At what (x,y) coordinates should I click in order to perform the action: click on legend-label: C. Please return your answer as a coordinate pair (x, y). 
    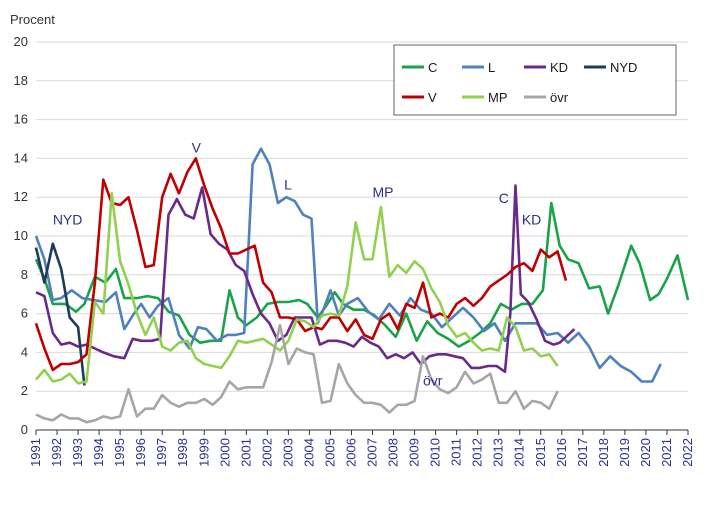
    Looking at the image, I should click on (432, 67).